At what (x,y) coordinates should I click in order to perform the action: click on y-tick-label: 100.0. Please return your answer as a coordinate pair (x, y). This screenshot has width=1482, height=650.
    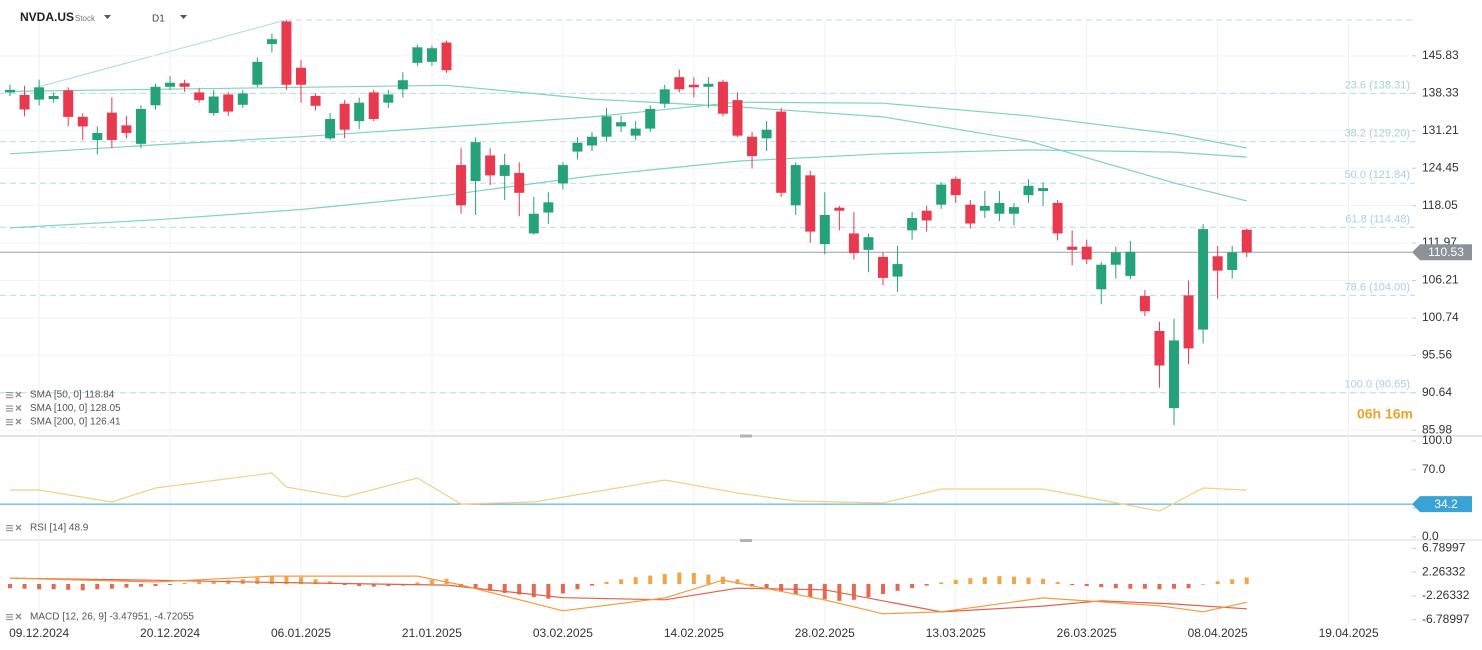
    Looking at the image, I should click on (1437, 440).